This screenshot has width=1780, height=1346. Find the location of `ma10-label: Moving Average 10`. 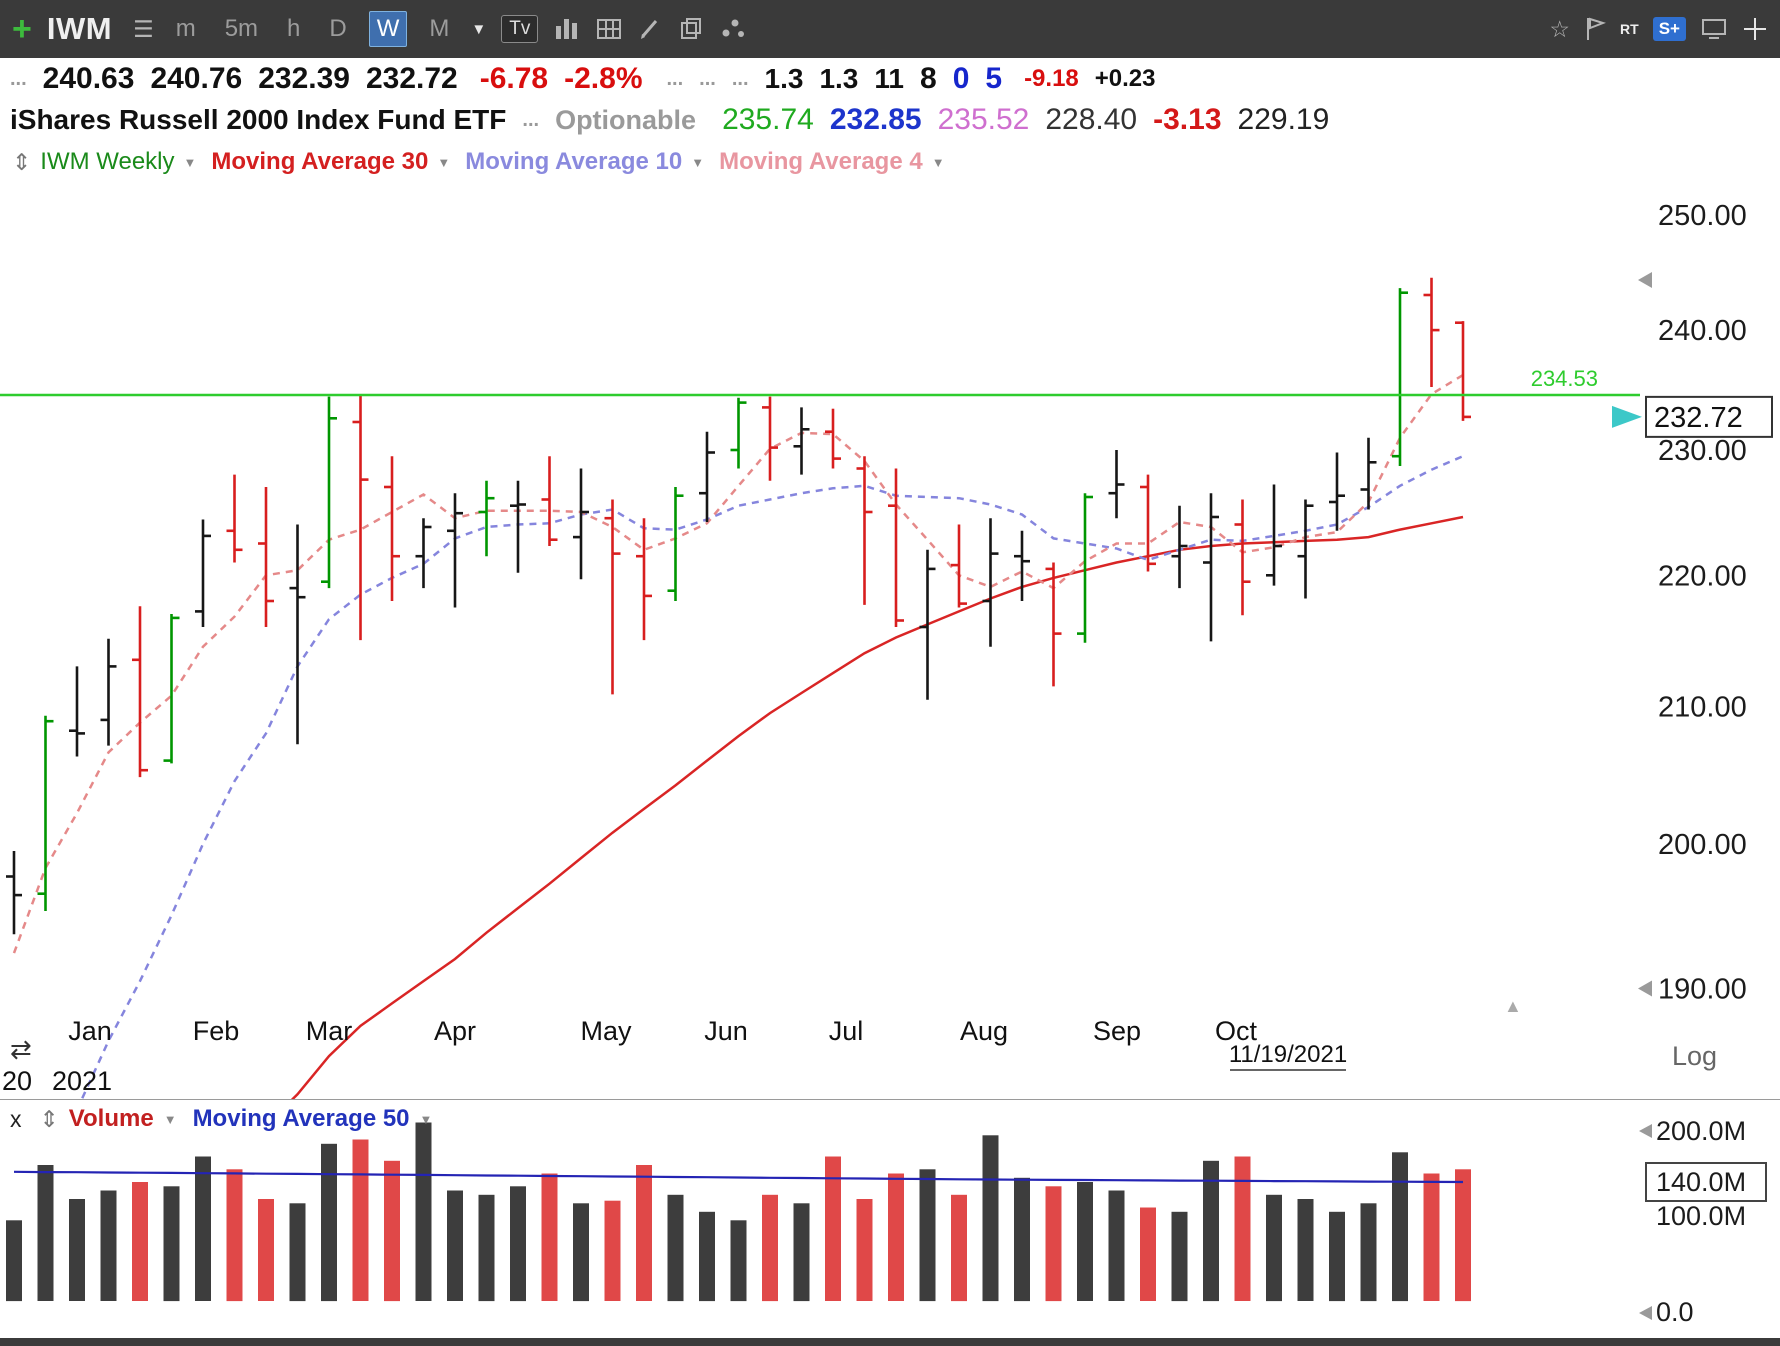

ma10-label: Moving Average 10 is located at coordinates (574, 161).